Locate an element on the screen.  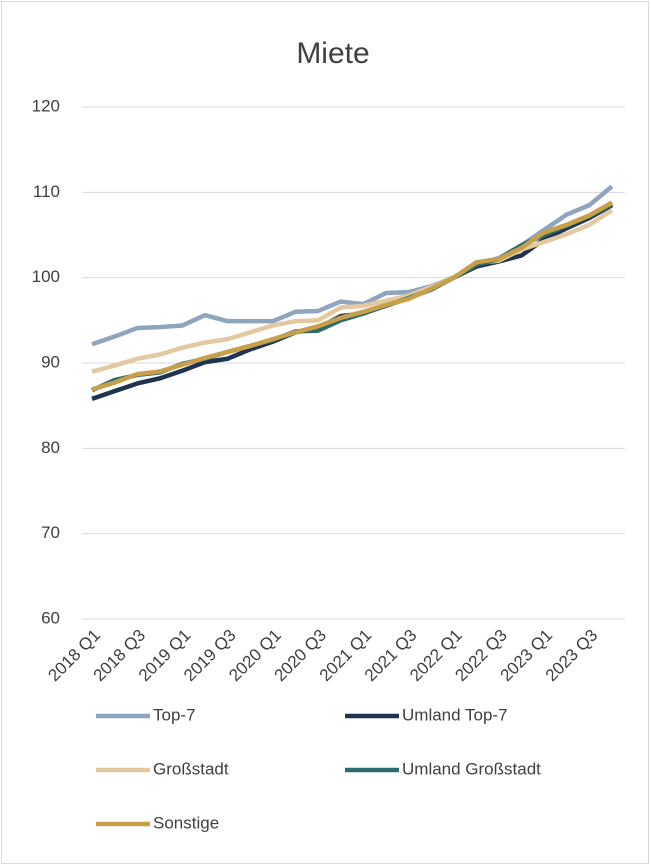
legend-label: Großstadt is located at coordinates (191, 768).